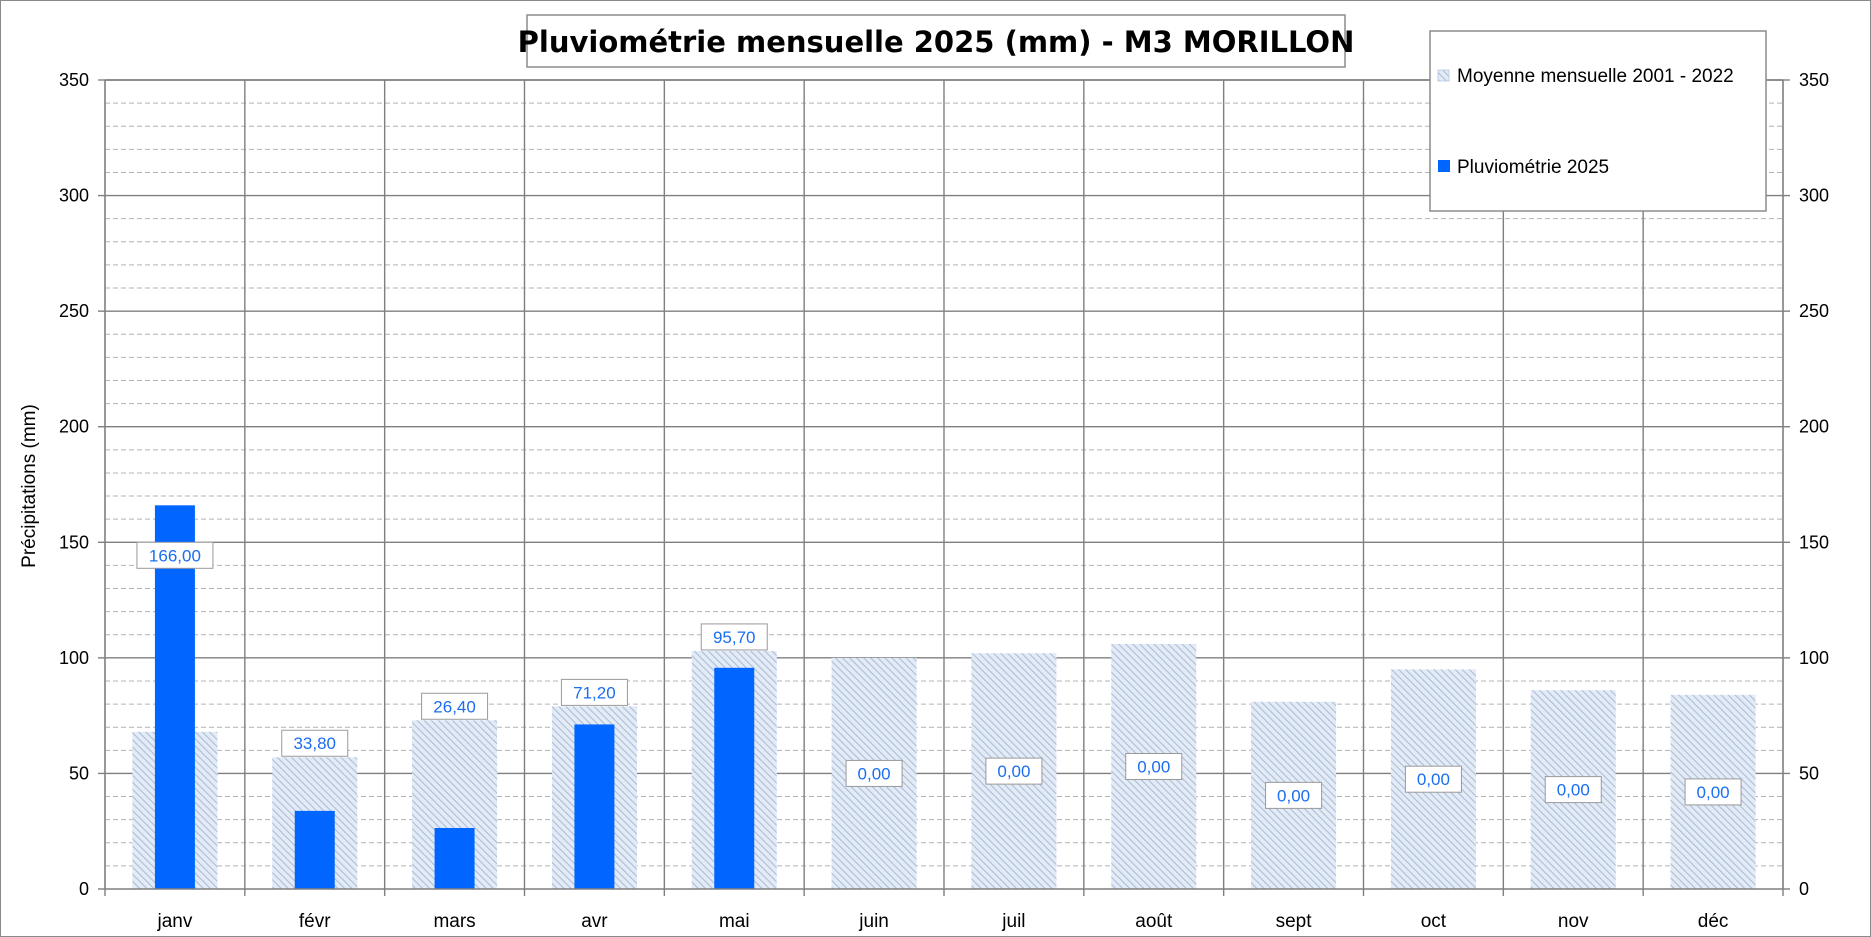 The width and height of the screenshot is (1871, 937). Describe the element at coordinates (1595, 76) in the screenshot. I see `legend-label-average: Moyenne mensuelle 2001 - 2022` at that location.